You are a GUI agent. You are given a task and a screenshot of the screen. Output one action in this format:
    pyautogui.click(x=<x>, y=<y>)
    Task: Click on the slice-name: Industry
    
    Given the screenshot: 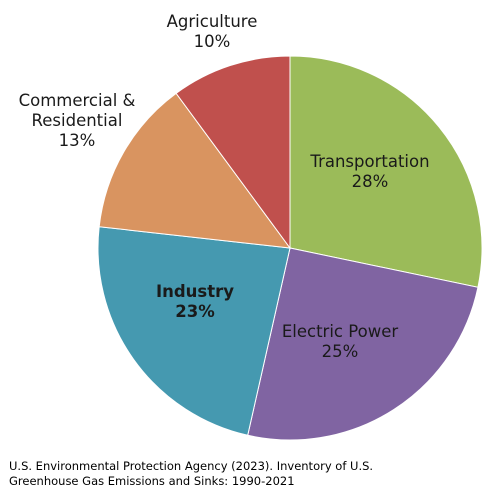 What is the action you would take?
    pyautogui.click(x=195, y=291)
    